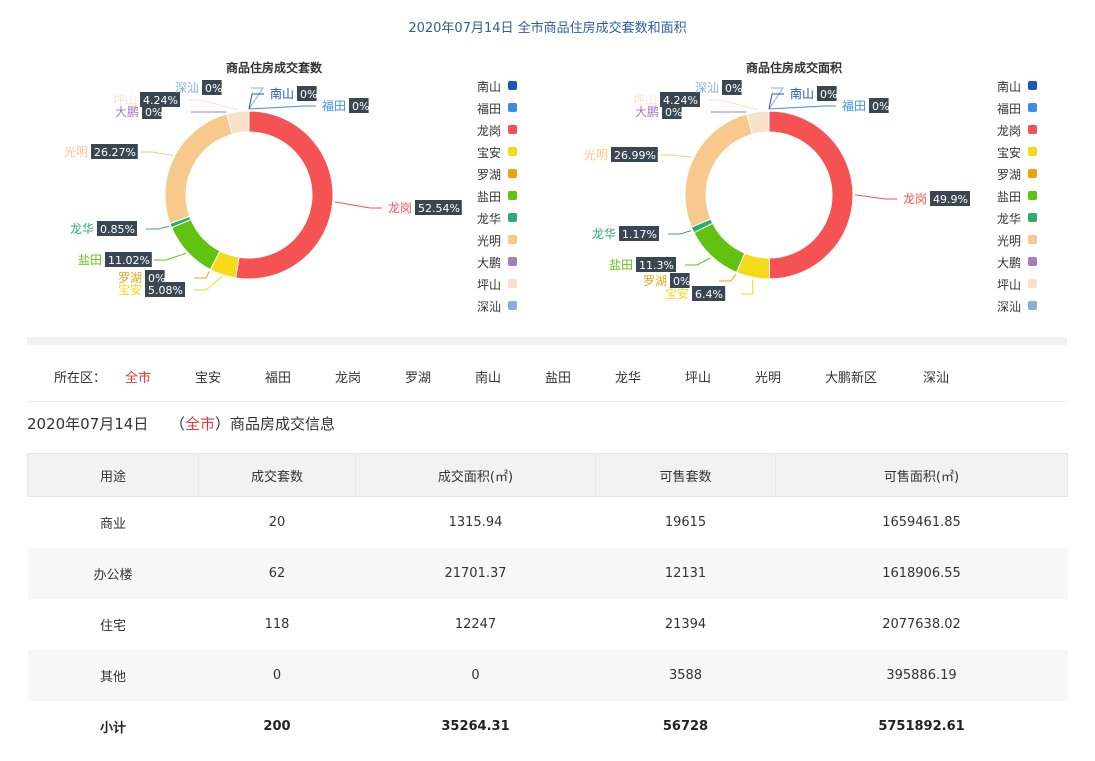 The width and height of the screenshot is (1095, 761). What do you see at coordinates (112, 728) in the screenshot?
I see `table-cell: 小计` at bounding box center [112, 728].